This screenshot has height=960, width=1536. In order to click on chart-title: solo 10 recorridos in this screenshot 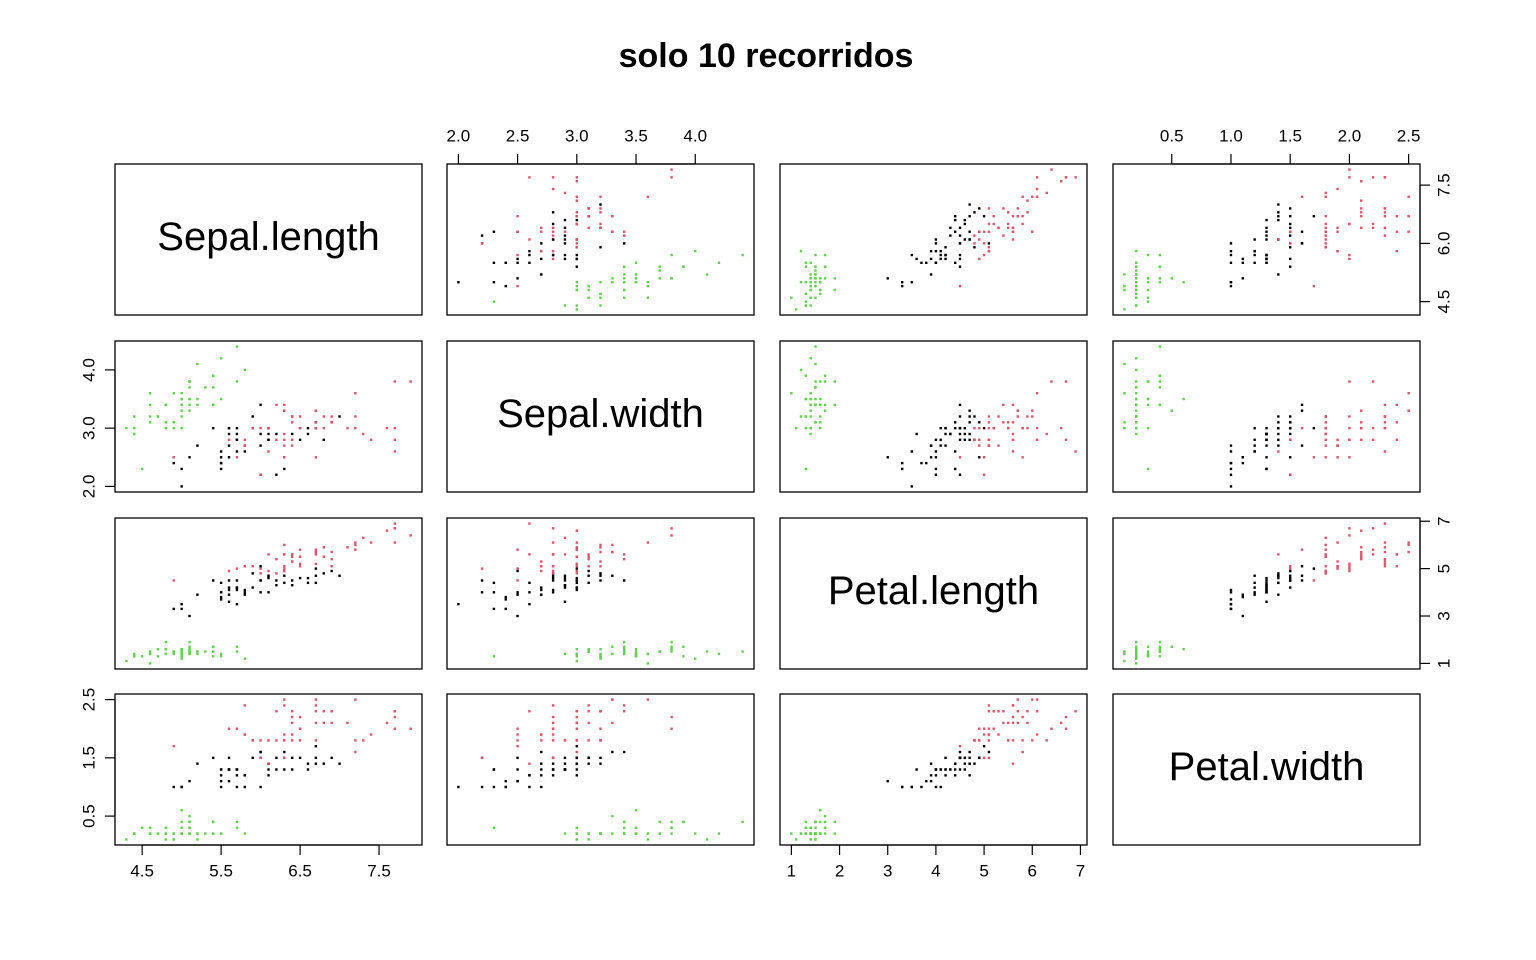, I will do `click(766, 56)`.